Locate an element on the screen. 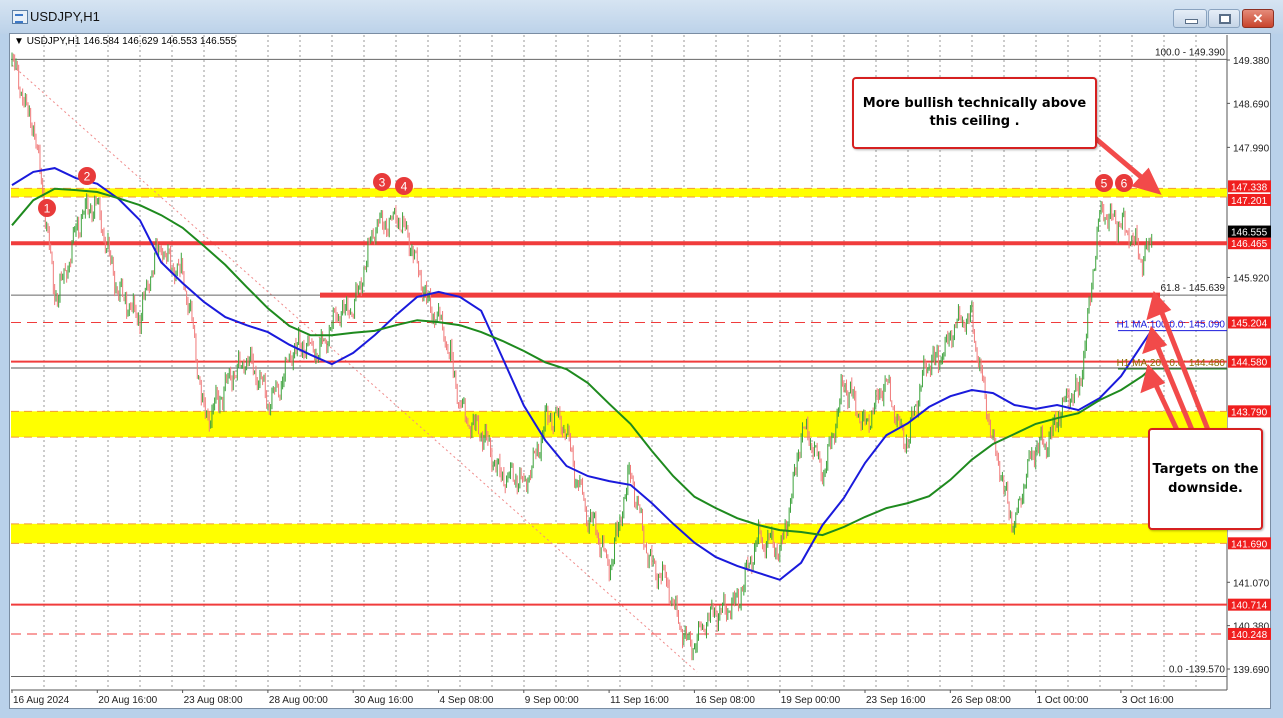  y-tick-label: 148.690 is located at coordinates (1251, 104).